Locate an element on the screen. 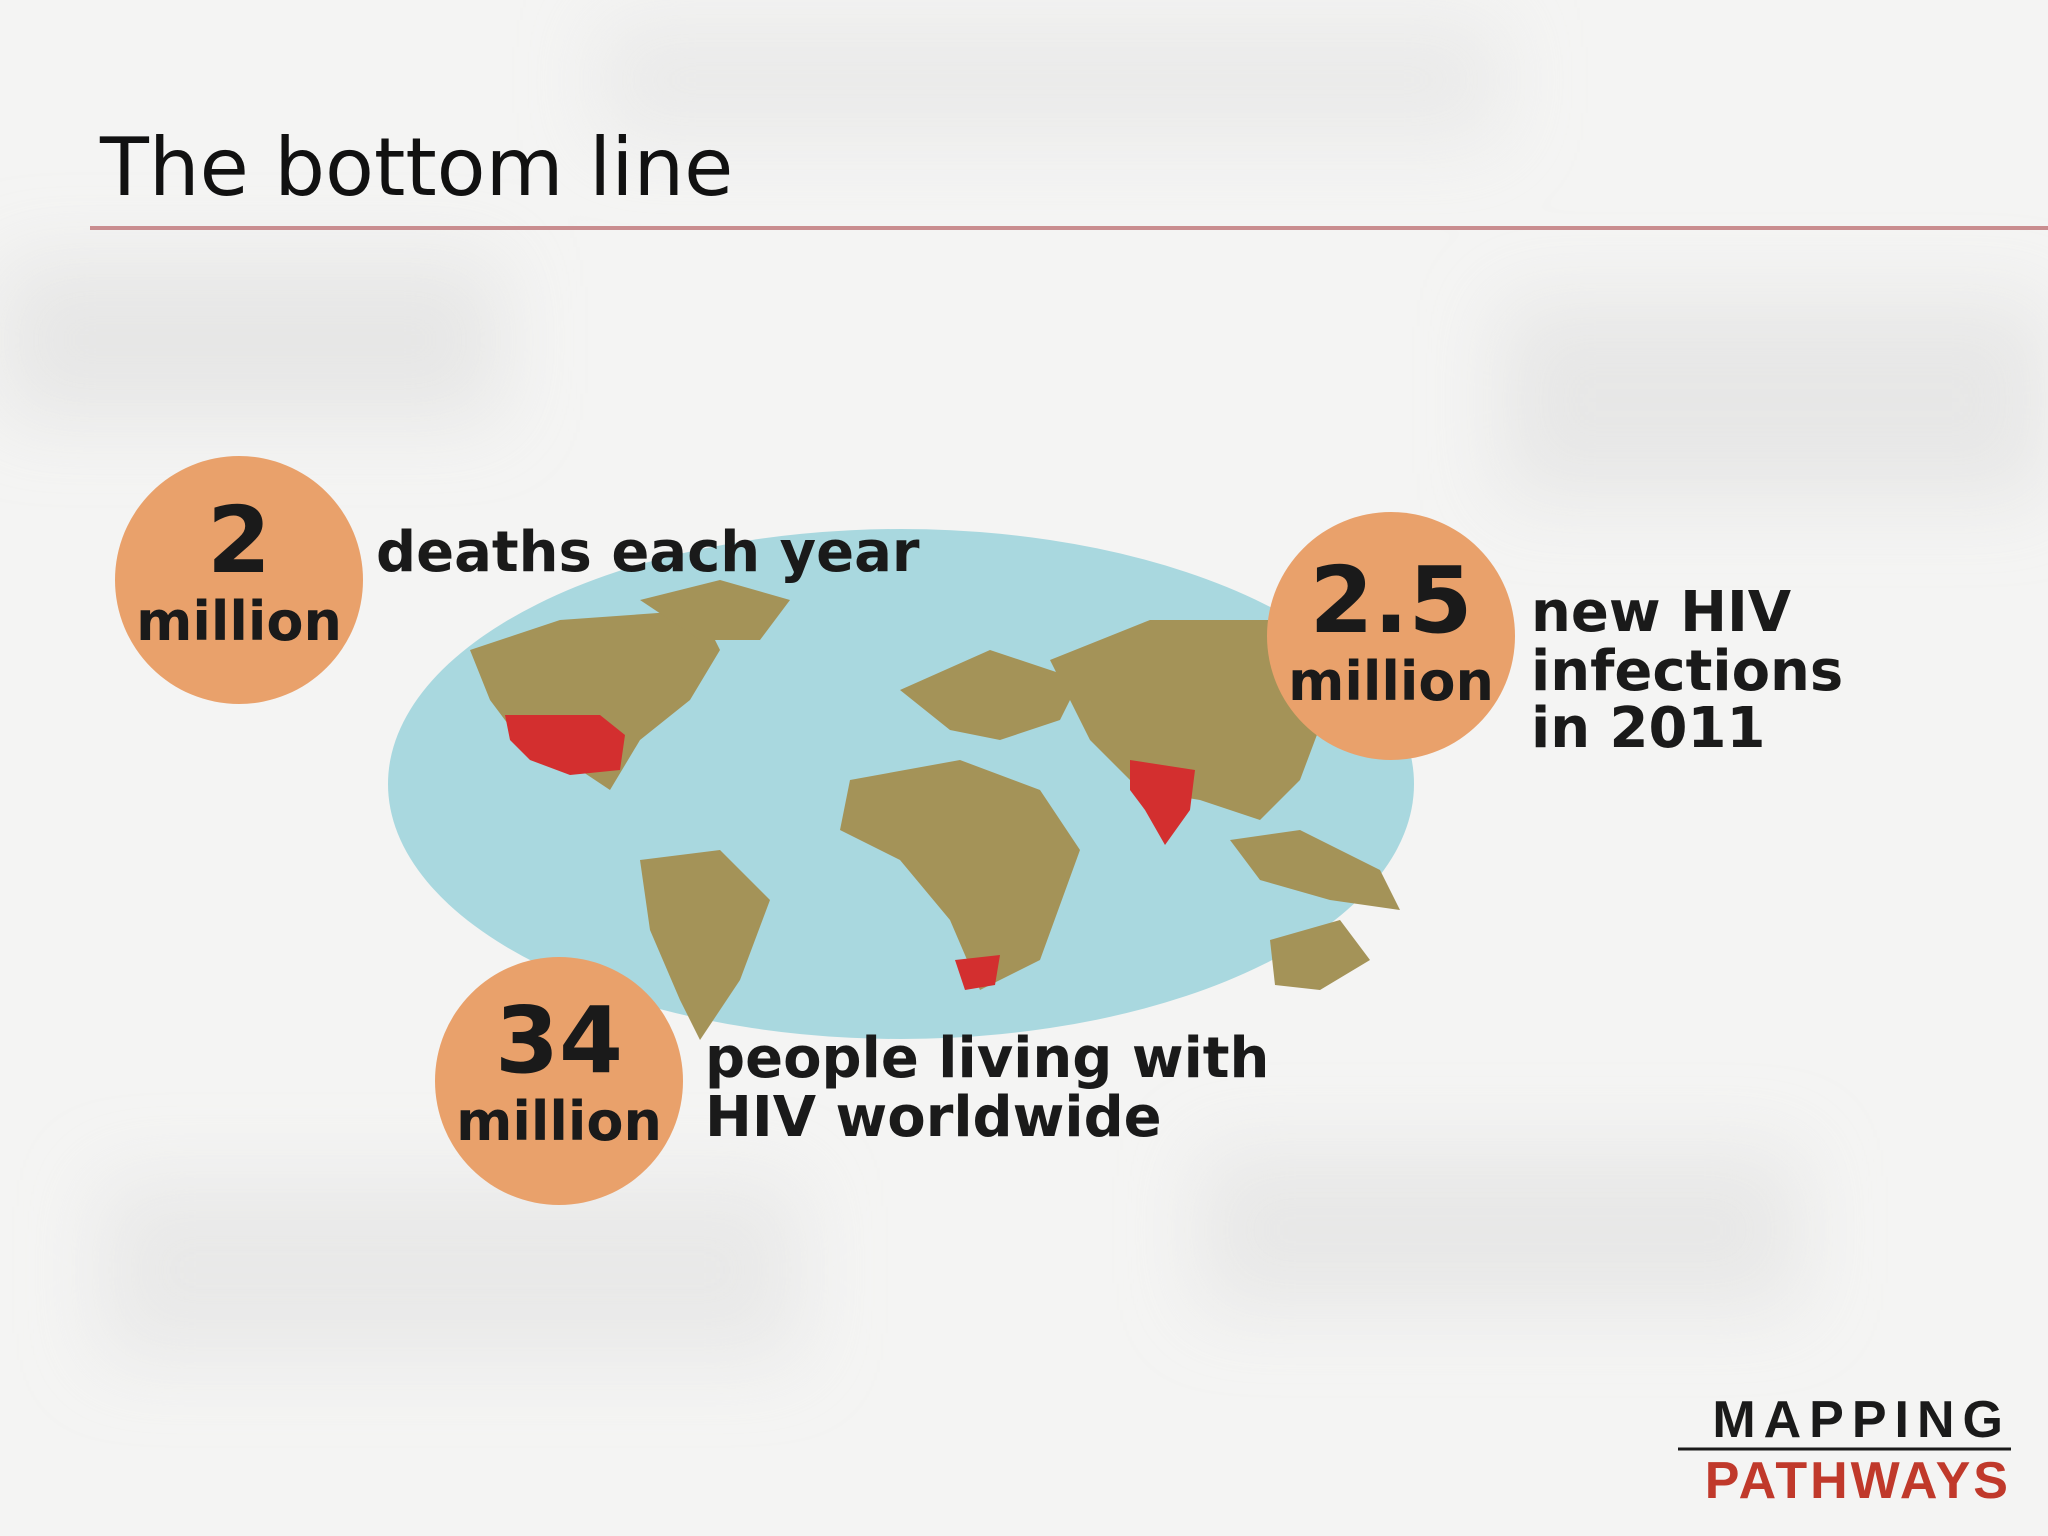 The image size is (2048, 1536). stat-text: new HIV is located at coordinates (1661, 612).